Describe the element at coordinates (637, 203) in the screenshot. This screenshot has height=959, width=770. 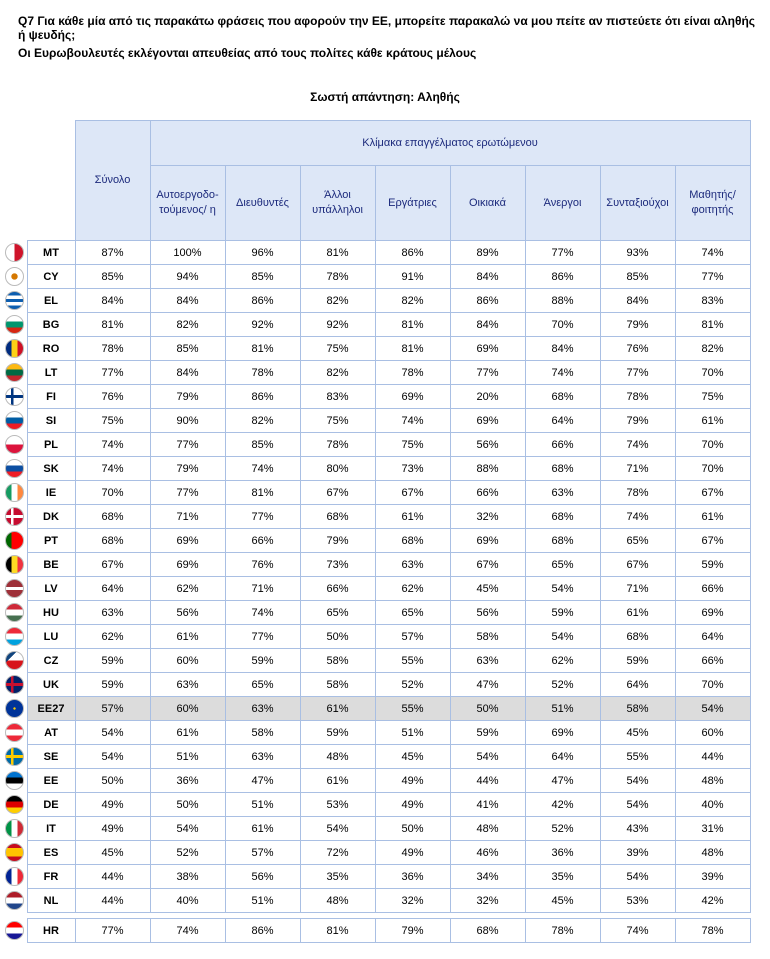
I see `column-header: Συνταξιούχοι` at that location.